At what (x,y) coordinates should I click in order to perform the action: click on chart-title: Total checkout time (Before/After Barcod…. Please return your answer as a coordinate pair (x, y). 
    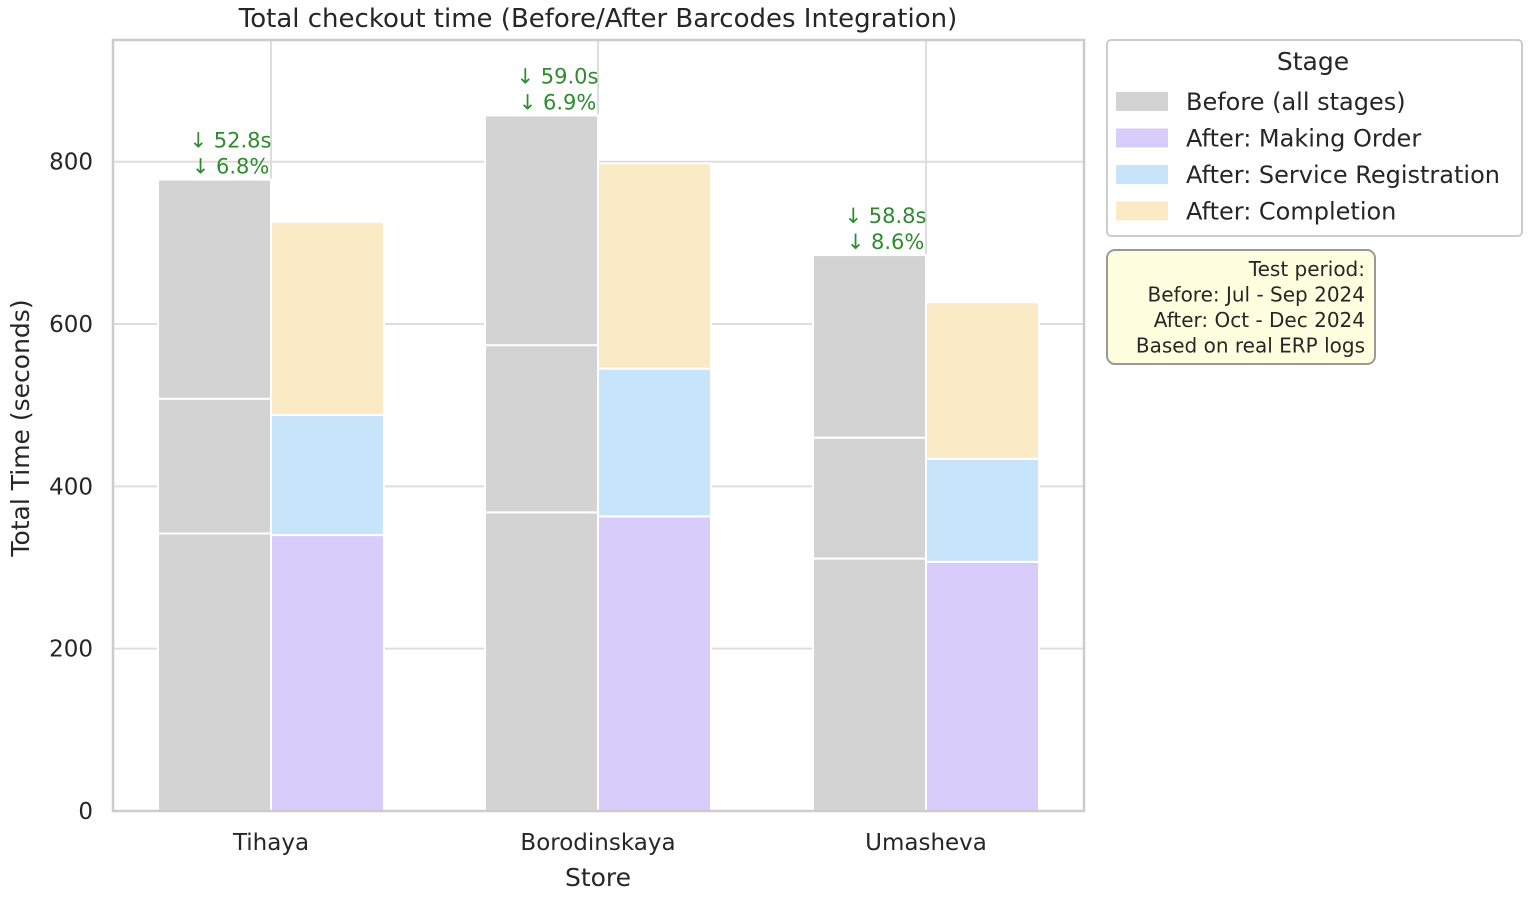
    Looking at the image, I should click on (597, 19).